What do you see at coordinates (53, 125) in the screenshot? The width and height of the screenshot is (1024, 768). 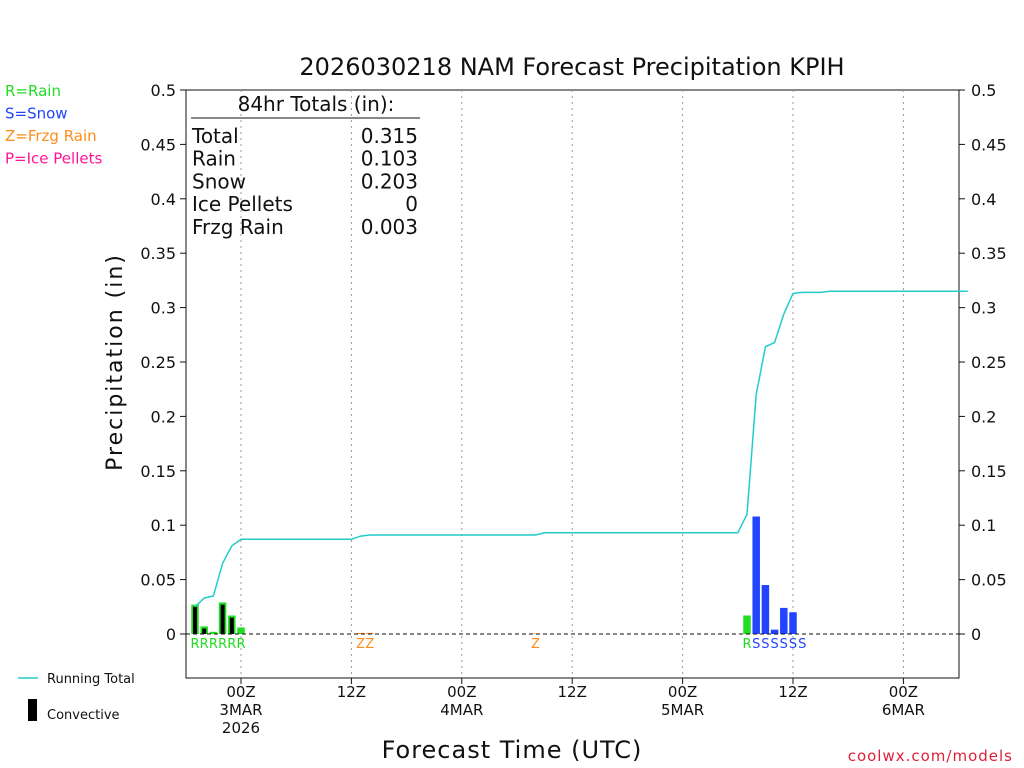 I see `precip-type-legend: R=Rain S=Snow Z=Frzg Rain P=Ice Pellets` at bounding box center [53, 125].